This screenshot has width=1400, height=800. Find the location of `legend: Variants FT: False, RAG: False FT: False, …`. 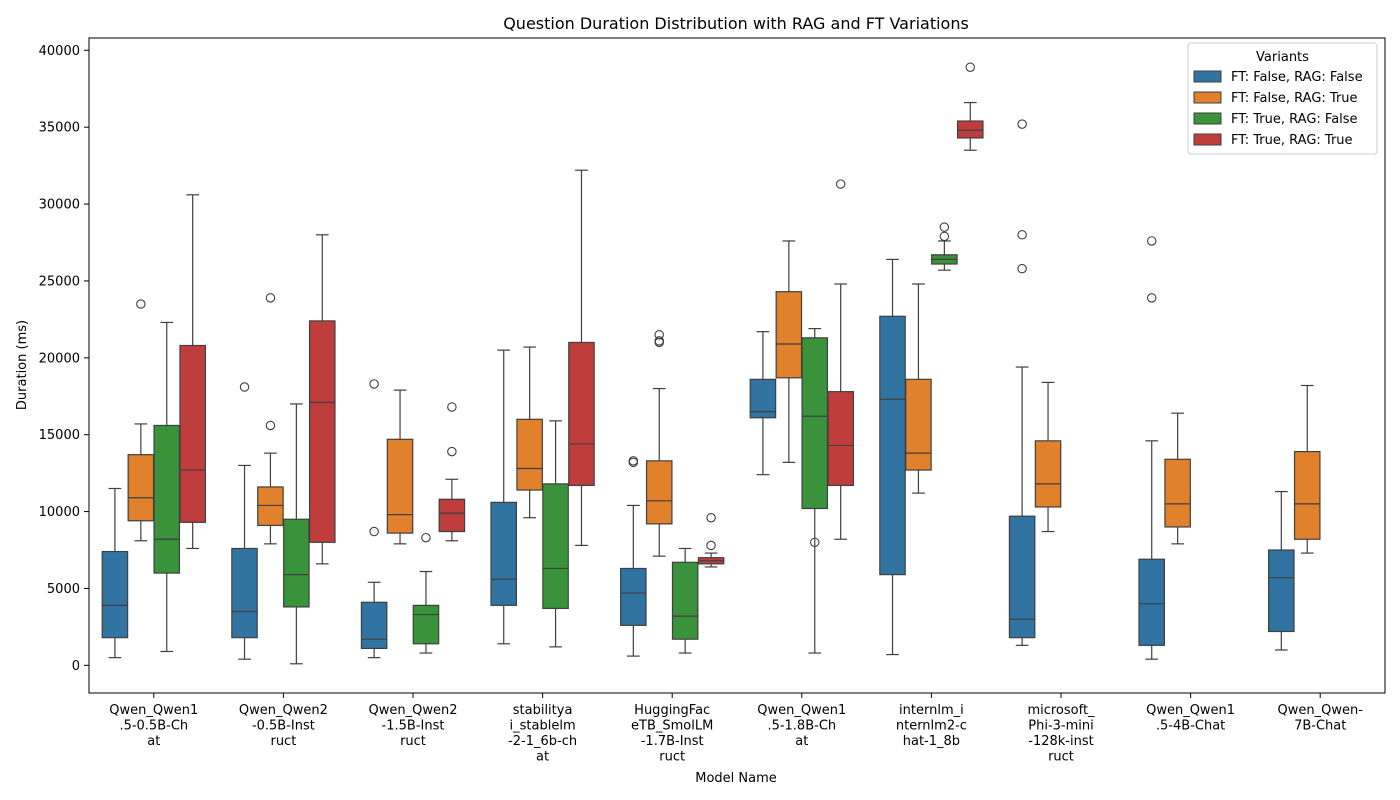

legend: Variants FT: False, RAG: False FT: False, … is located at coordinates (1282, 98).